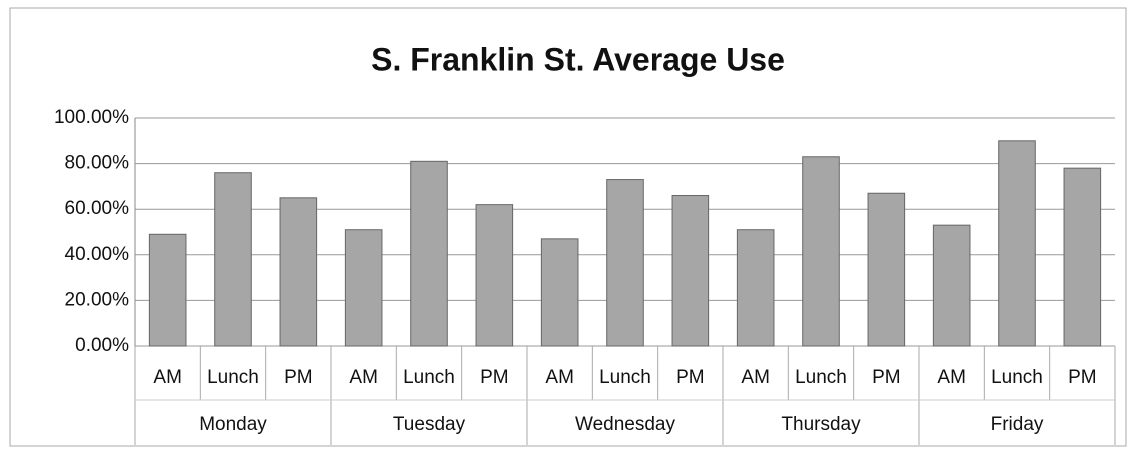  What do you see at coordinates (97, 299) in the screenshot?
I see `y-tick-label: 20.00%` at bounding box center [97, 299].